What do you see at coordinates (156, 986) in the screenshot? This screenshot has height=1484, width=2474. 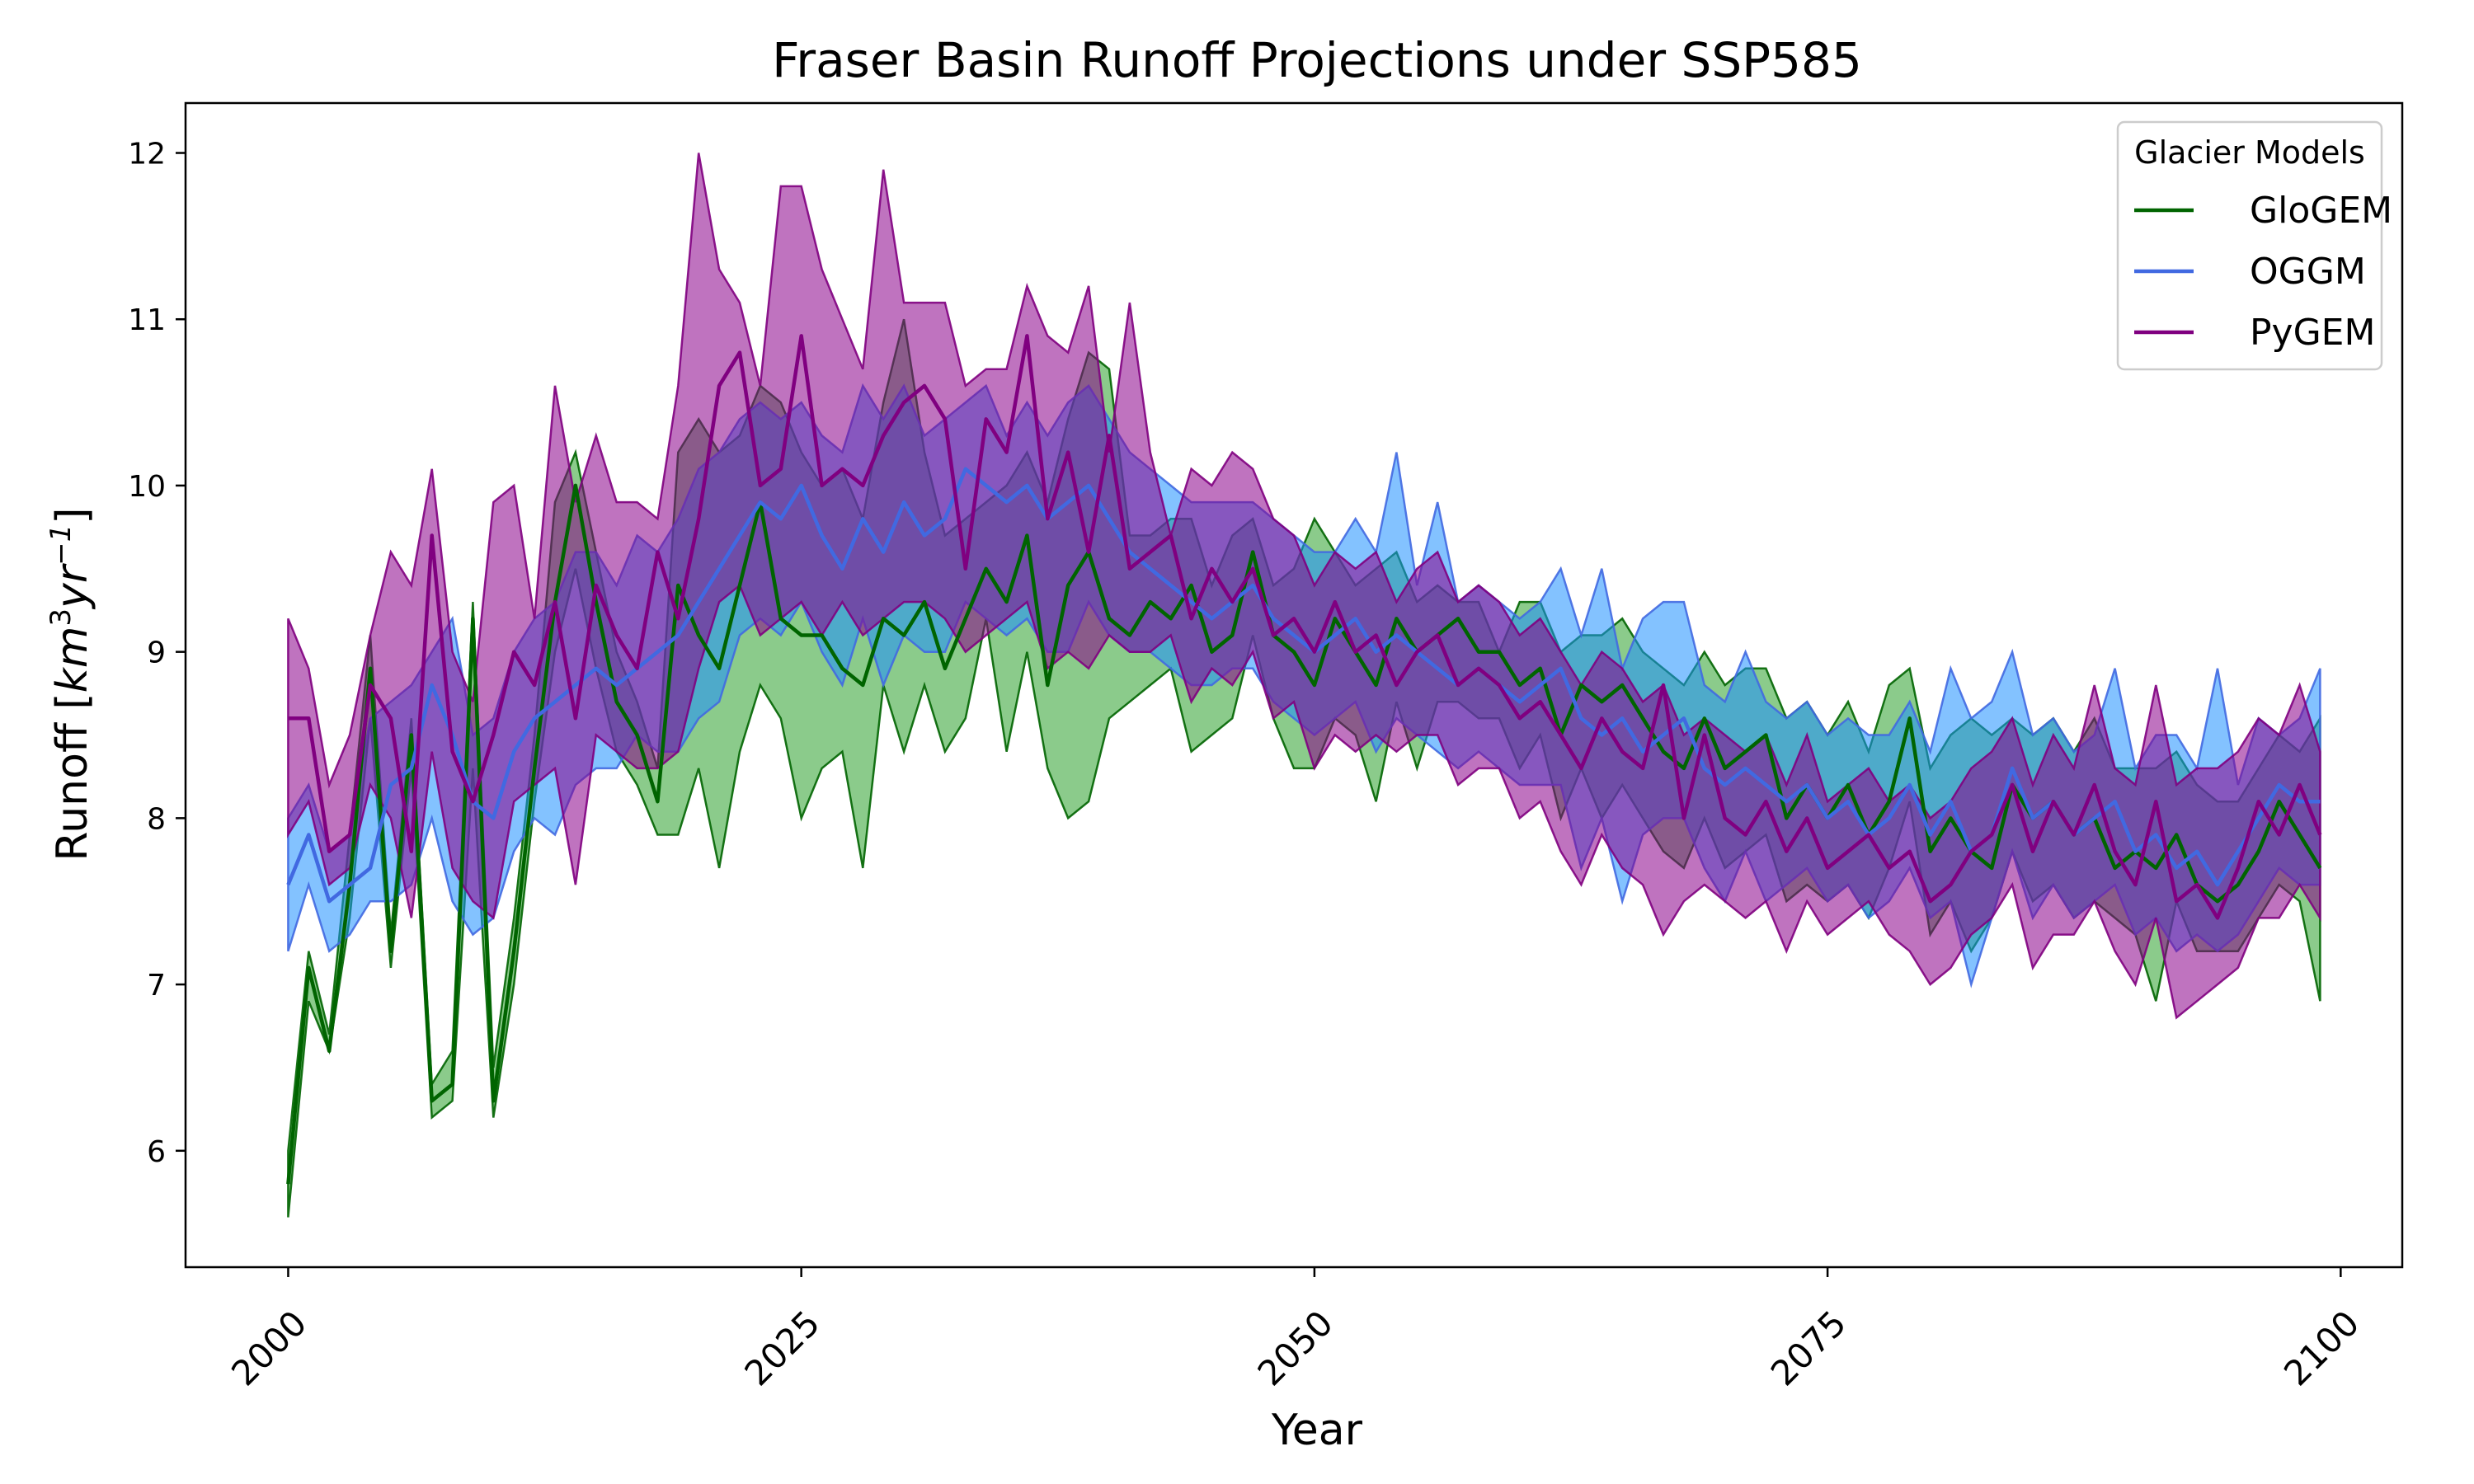 I see `y-tick-label: 7` at bounding box center [156, 986].